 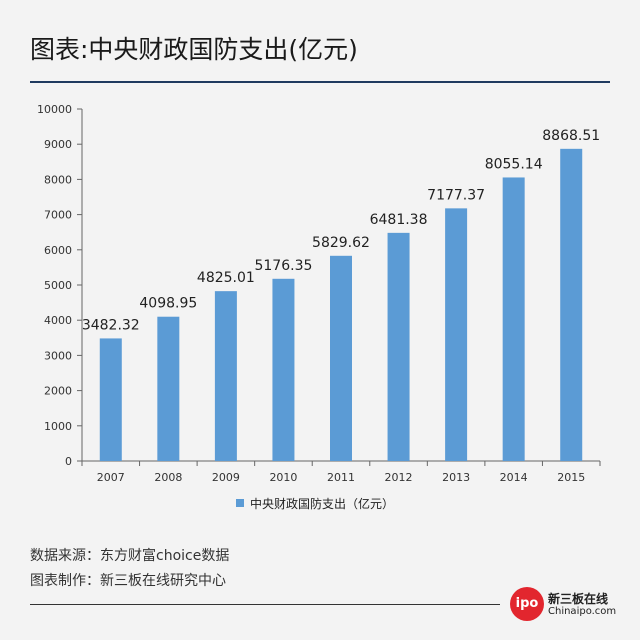 What do you see at coordinates (58, 426) in the screenshot?
I see `y-tick-label: 1000` at bounding box center [58, 426].